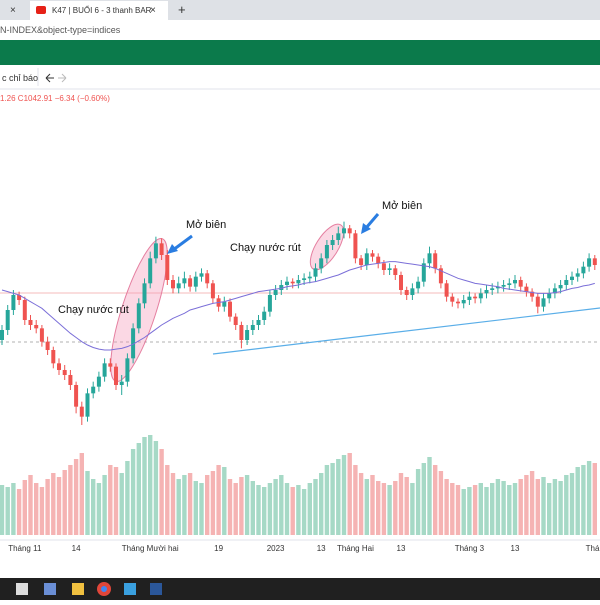 The image size is (600, 605). Describe the element at coordinates (182, 9) in the screenshot. I see `new-tab: +` at that location.